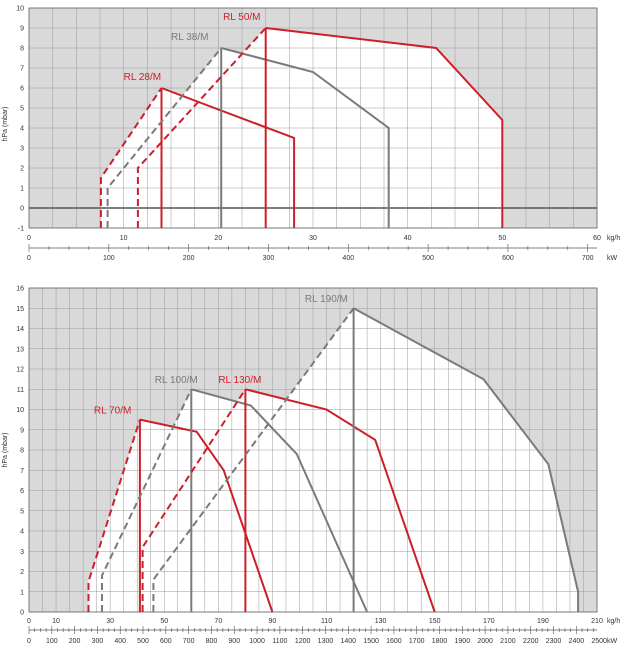 Image resolution: width=629 pixels, height=654 pixels. I want to click on x-tick-label: 110, so click(326, 621).